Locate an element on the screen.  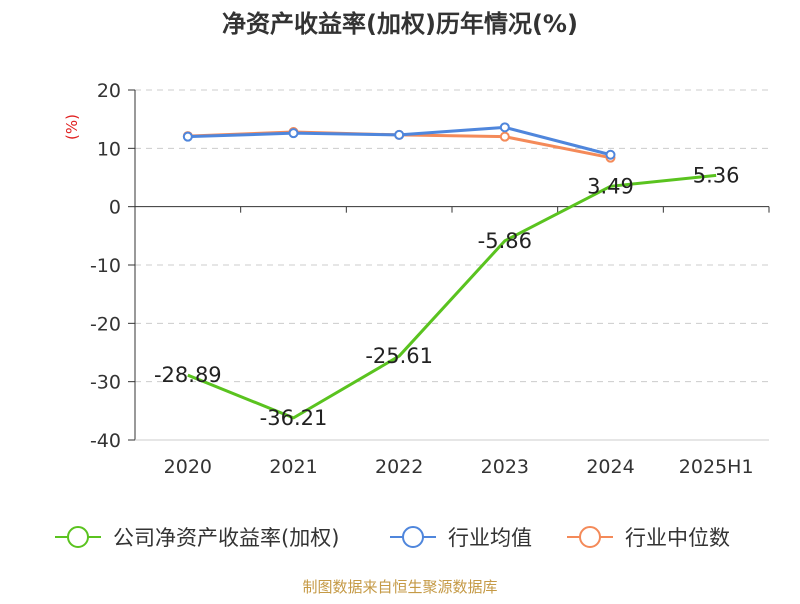
data-label: -36.21 is located at coordinates (294, 418).